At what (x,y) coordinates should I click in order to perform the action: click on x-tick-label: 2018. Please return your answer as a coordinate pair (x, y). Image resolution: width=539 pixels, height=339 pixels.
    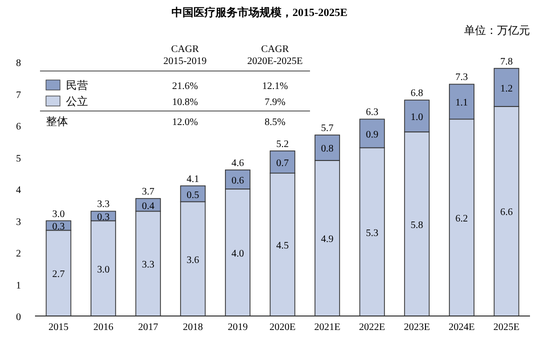
    Looking at the image, I should click on (192, 327).